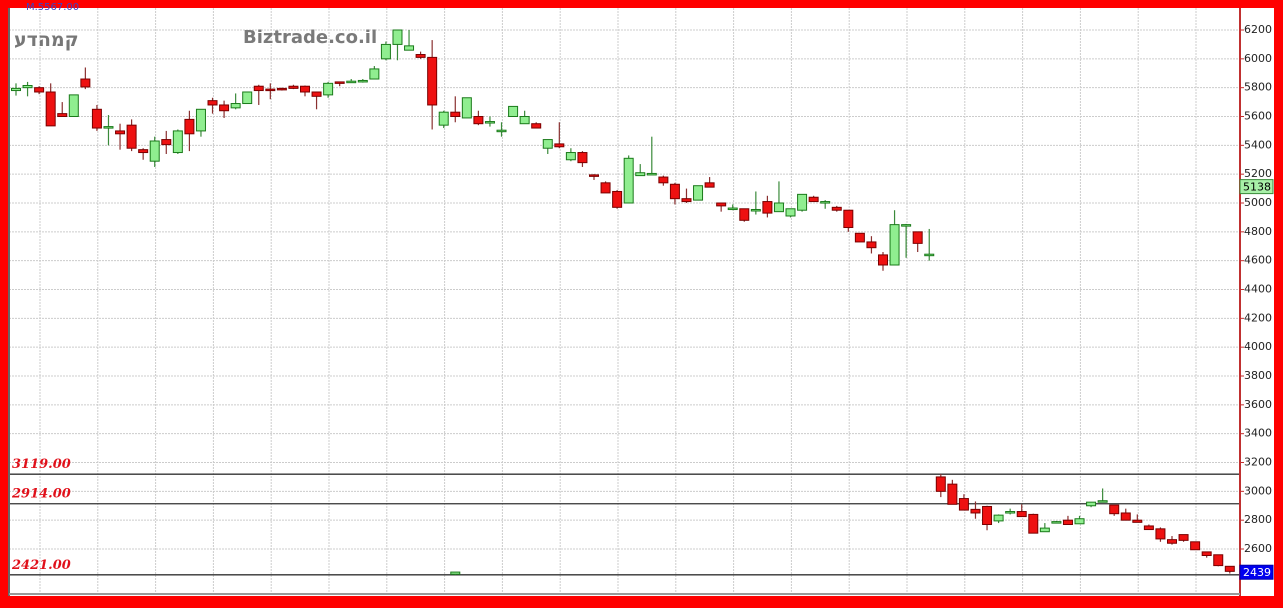 The image size is (1283, 608). I want to click on y-tick-label: 3800, so click(1258, 375).